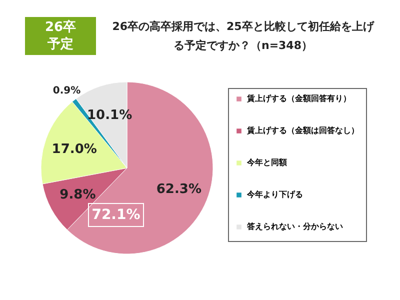  I want to click on text: 72.1%, so click(116, 215).